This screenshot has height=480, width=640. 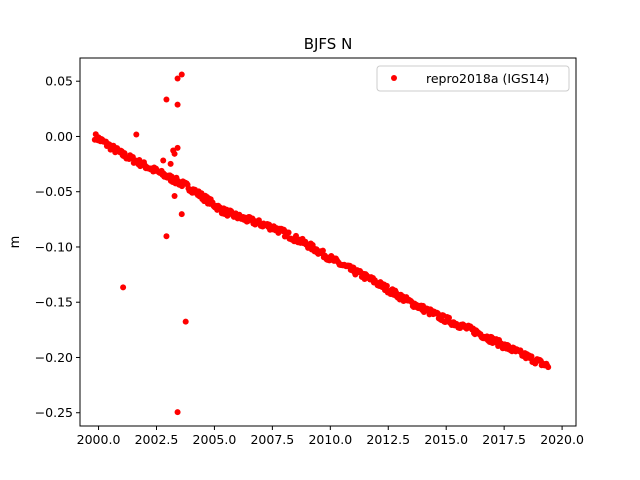 What do you see at coordinates (394, 78) in the screenshot?
I see `legend-marker` at bounding box center [394, 78].